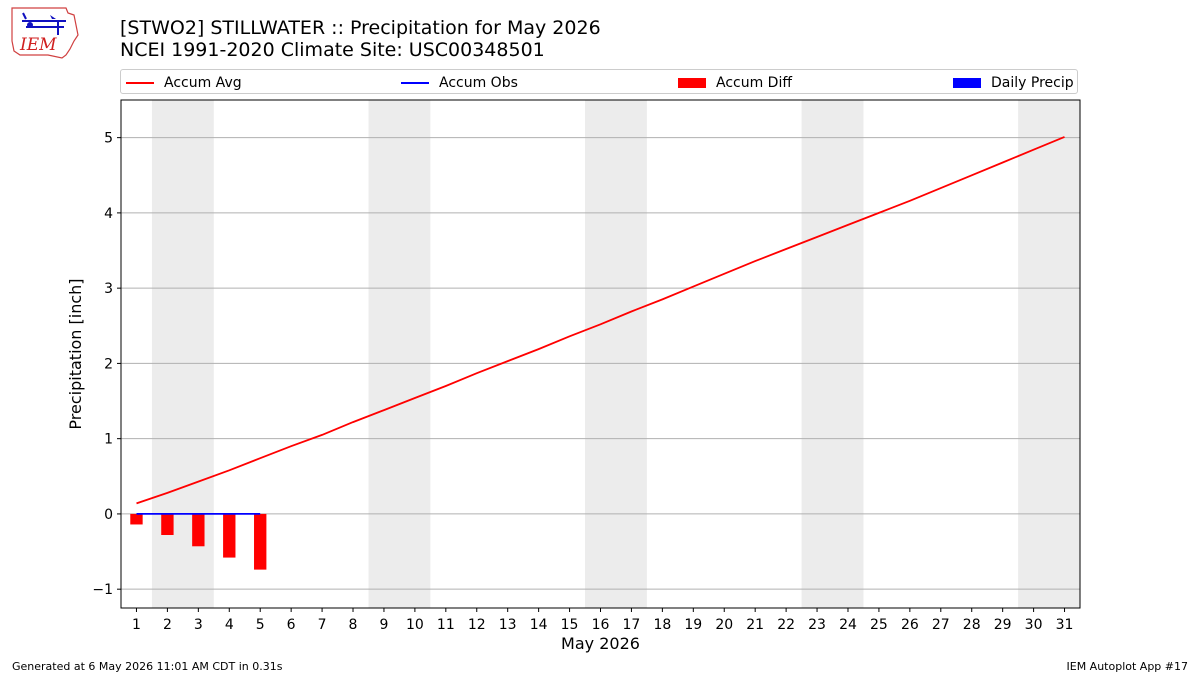  Describe the element at coordinates (322, 625) in the screenshot. I see `x-tick-label: 7` at that location.